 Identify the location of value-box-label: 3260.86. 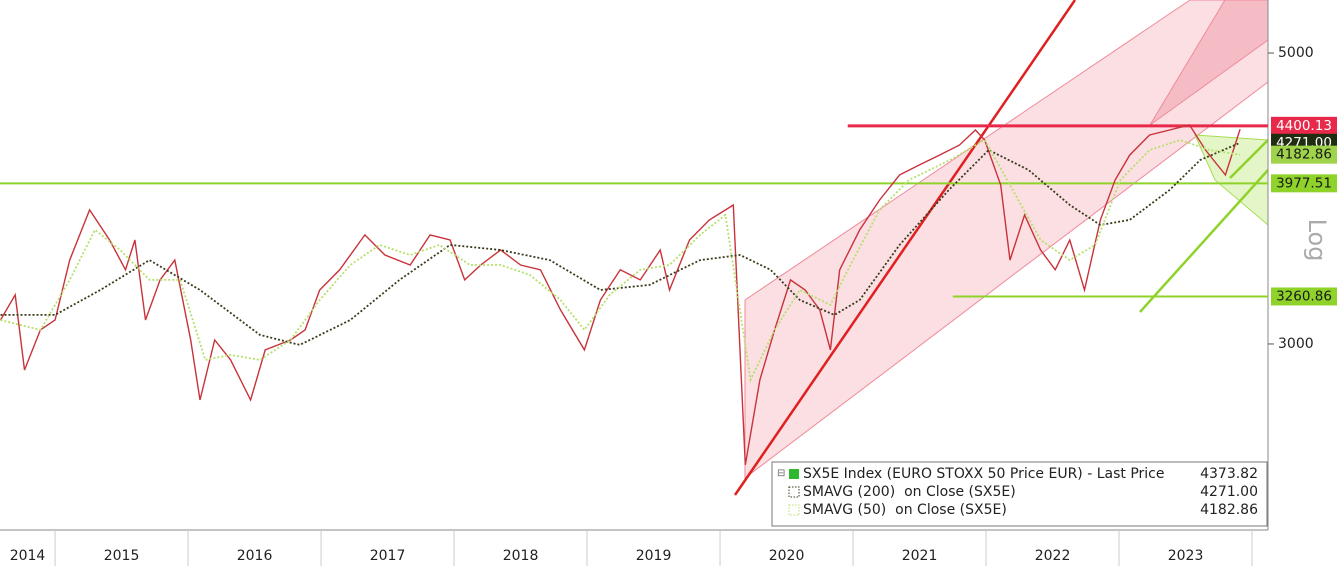
(1304, 296).